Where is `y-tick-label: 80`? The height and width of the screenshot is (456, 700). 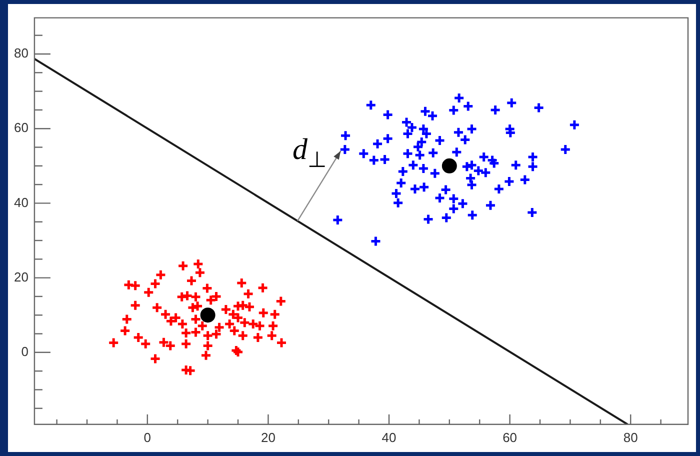
y-tick-label: 80 is located at coordinates (21, 53).